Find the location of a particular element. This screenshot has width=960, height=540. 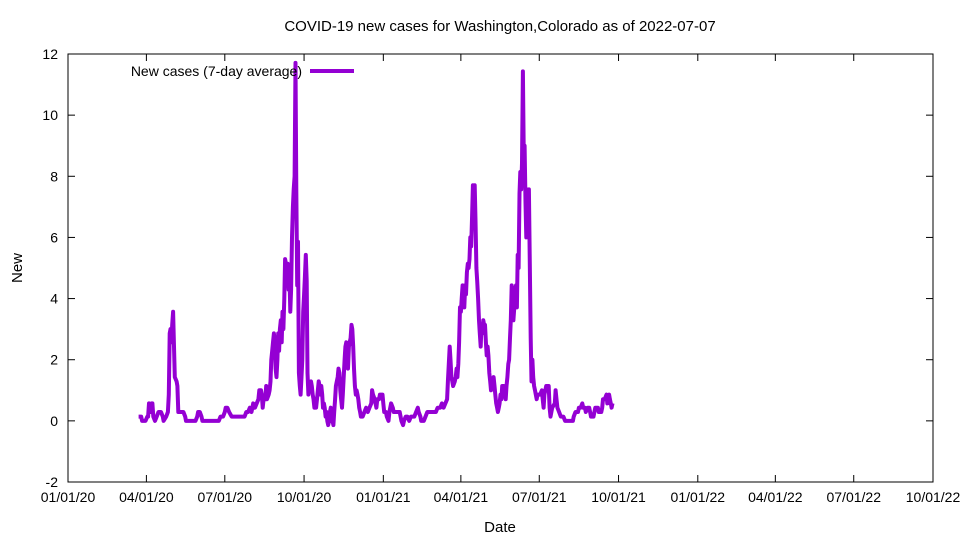

x-tick-label: 01/01/20 is located at coordinates (68, 497).